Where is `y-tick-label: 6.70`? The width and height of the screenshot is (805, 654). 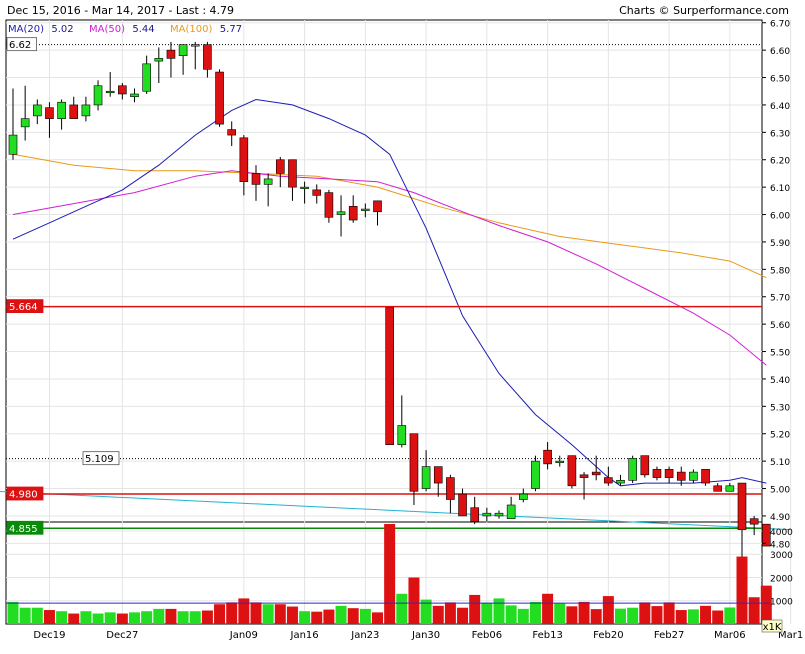 y-tick-label: 6.70 is located at coordinates (780, 25).